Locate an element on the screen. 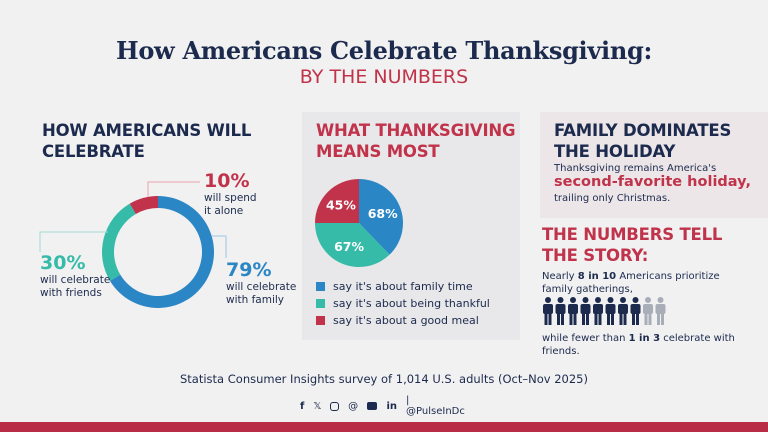 Image resolution: width=768 pixels, height=432 pixels. story-title-1: THE NUMBERS TELL is located at coordinates (632, 234).